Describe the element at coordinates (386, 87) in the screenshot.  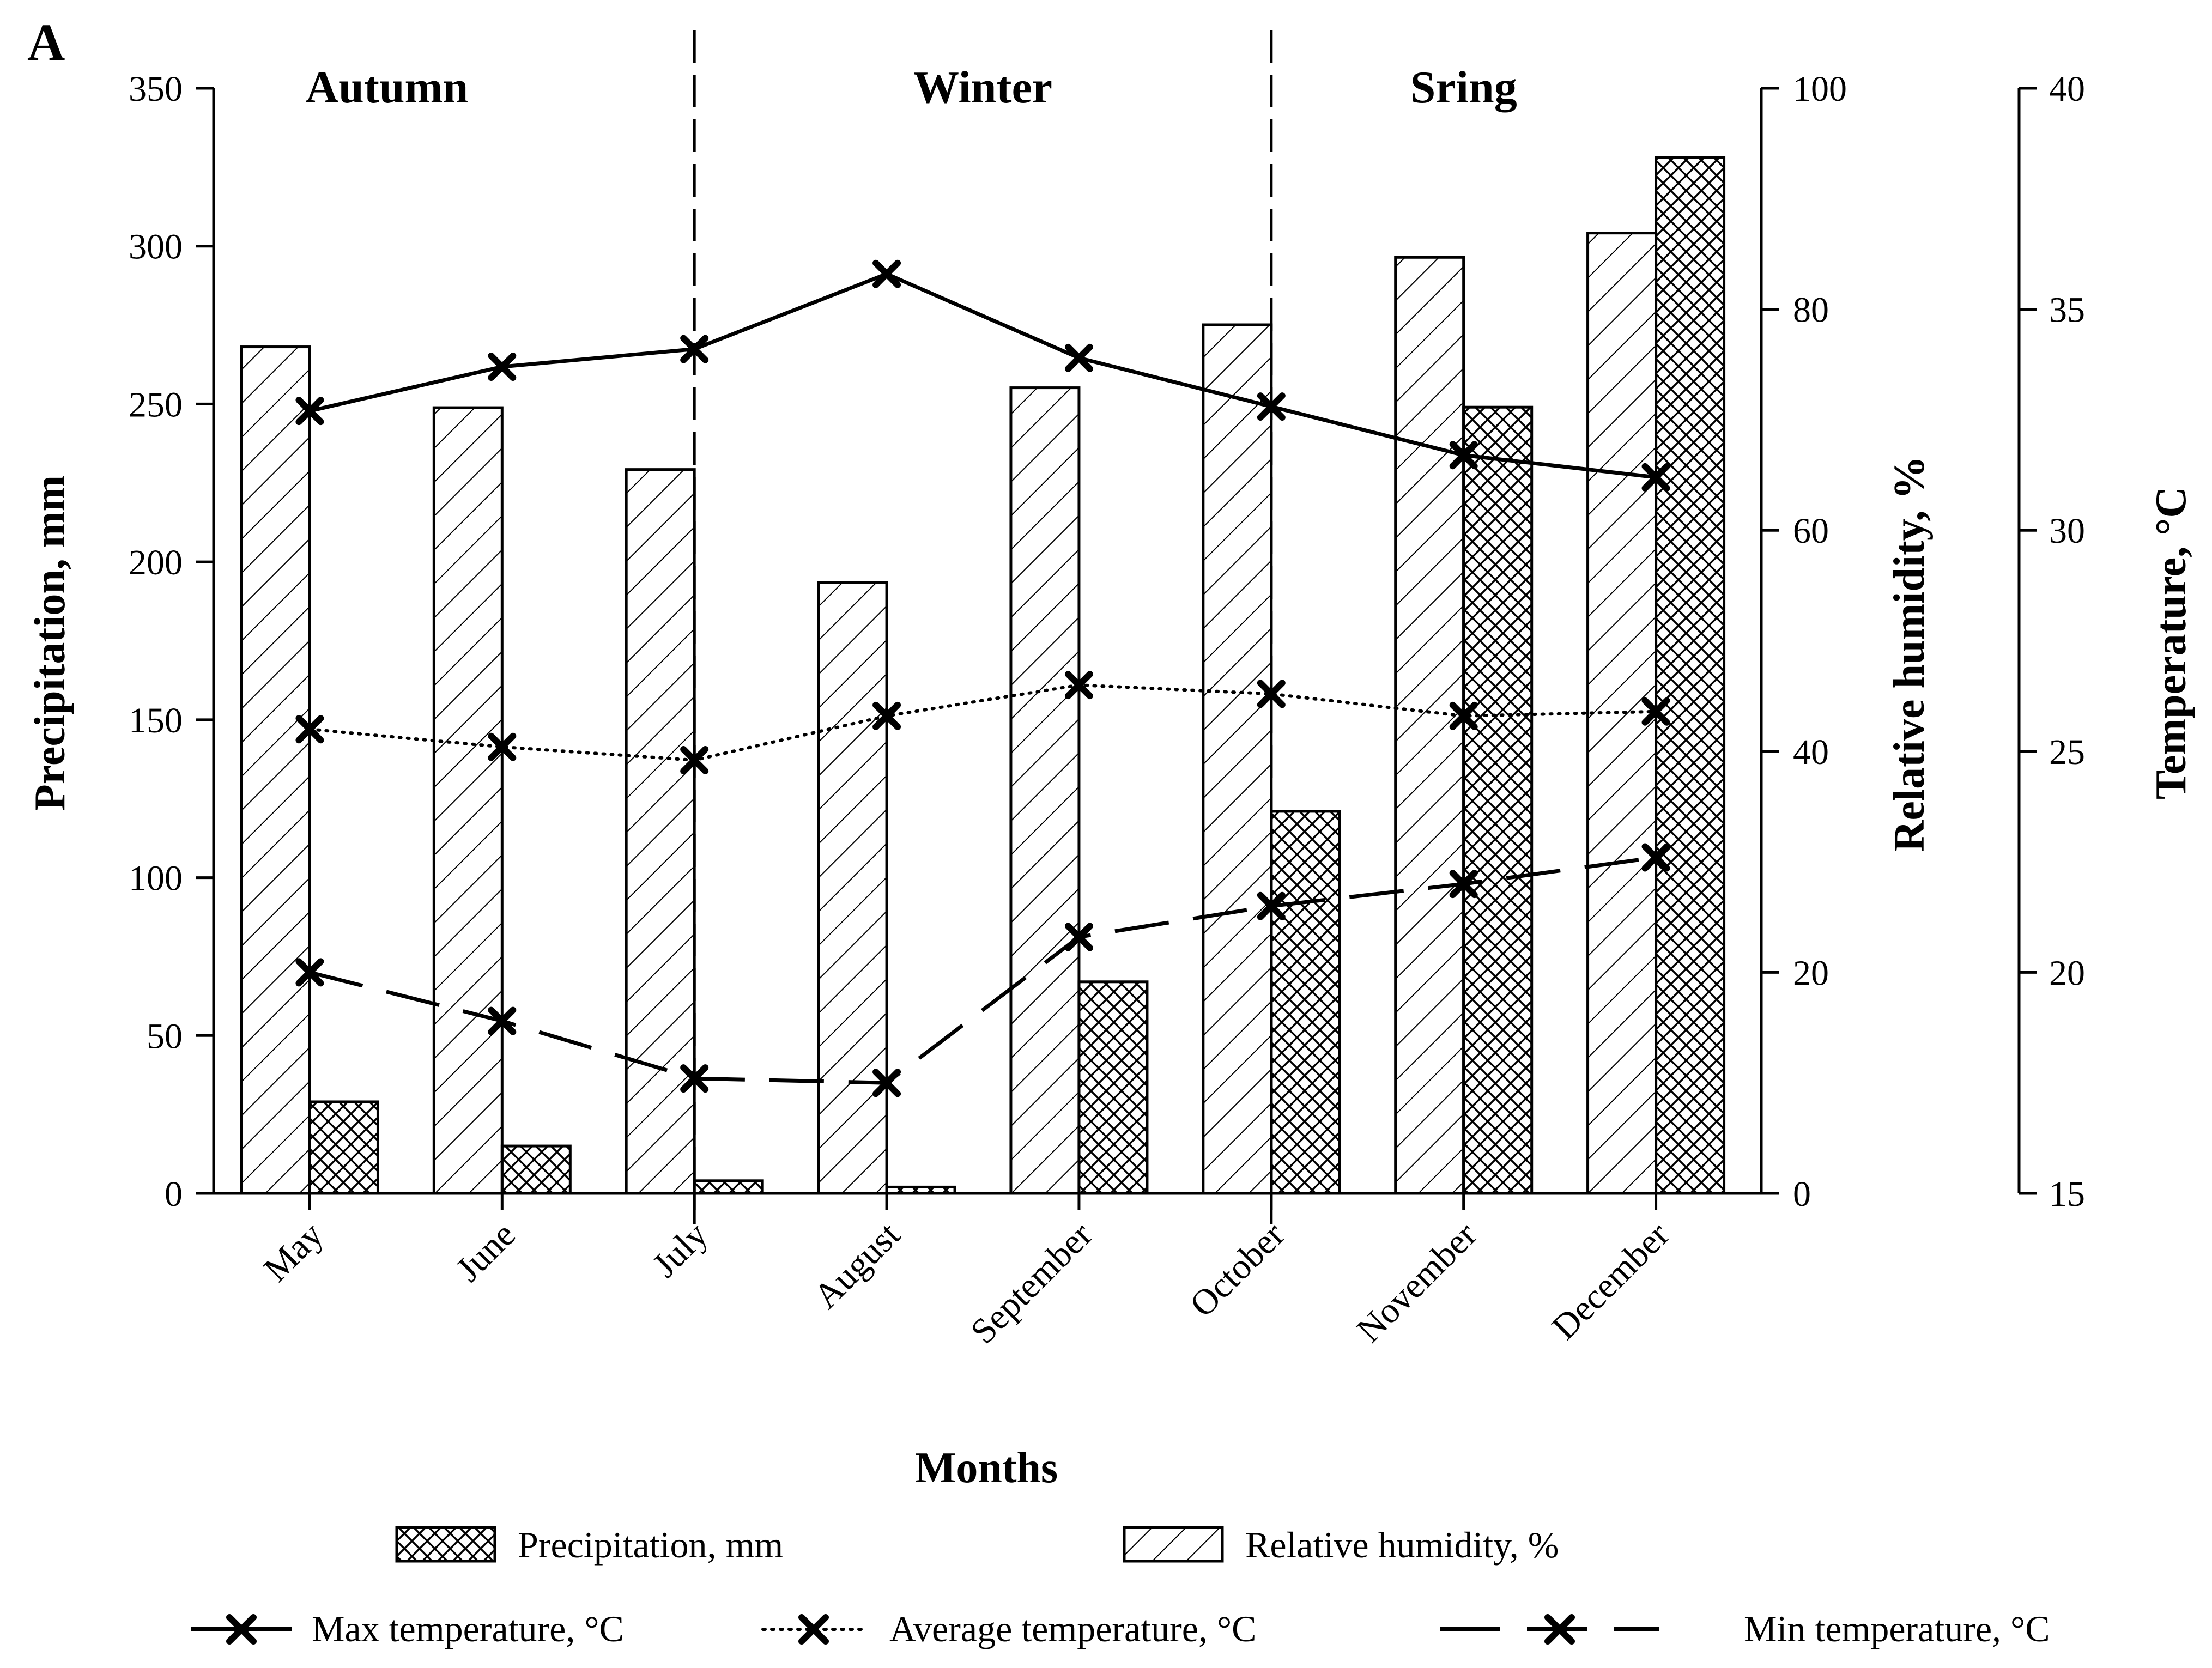
I see `season-label-1: Autumn` at that location.